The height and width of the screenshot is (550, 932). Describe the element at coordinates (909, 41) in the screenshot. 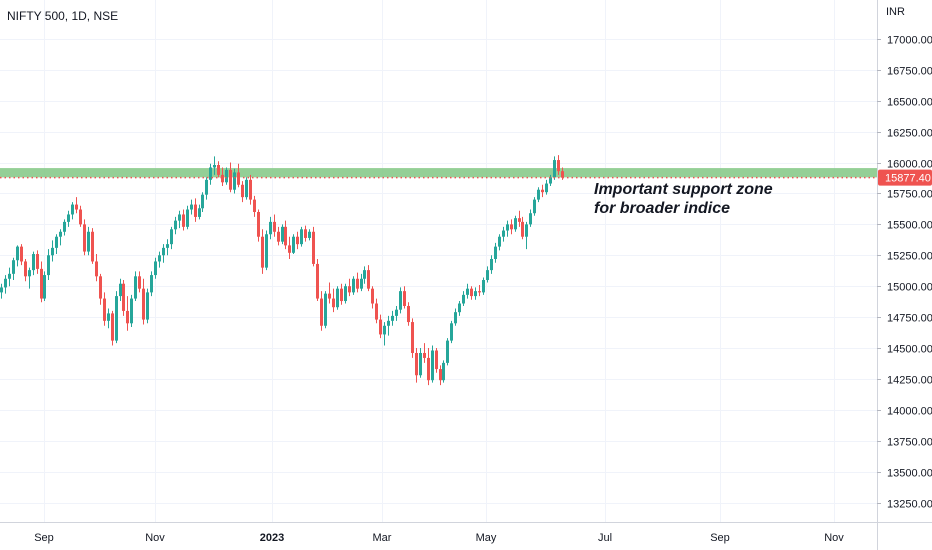

I see `y-tick-label: 17000.00` at that location.